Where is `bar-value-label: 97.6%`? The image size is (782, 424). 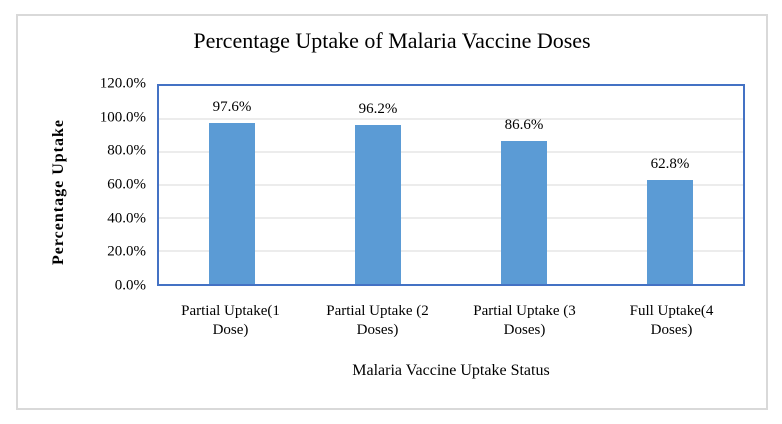
bar-value-label: 97.6% is located at coordinates (232, 106).